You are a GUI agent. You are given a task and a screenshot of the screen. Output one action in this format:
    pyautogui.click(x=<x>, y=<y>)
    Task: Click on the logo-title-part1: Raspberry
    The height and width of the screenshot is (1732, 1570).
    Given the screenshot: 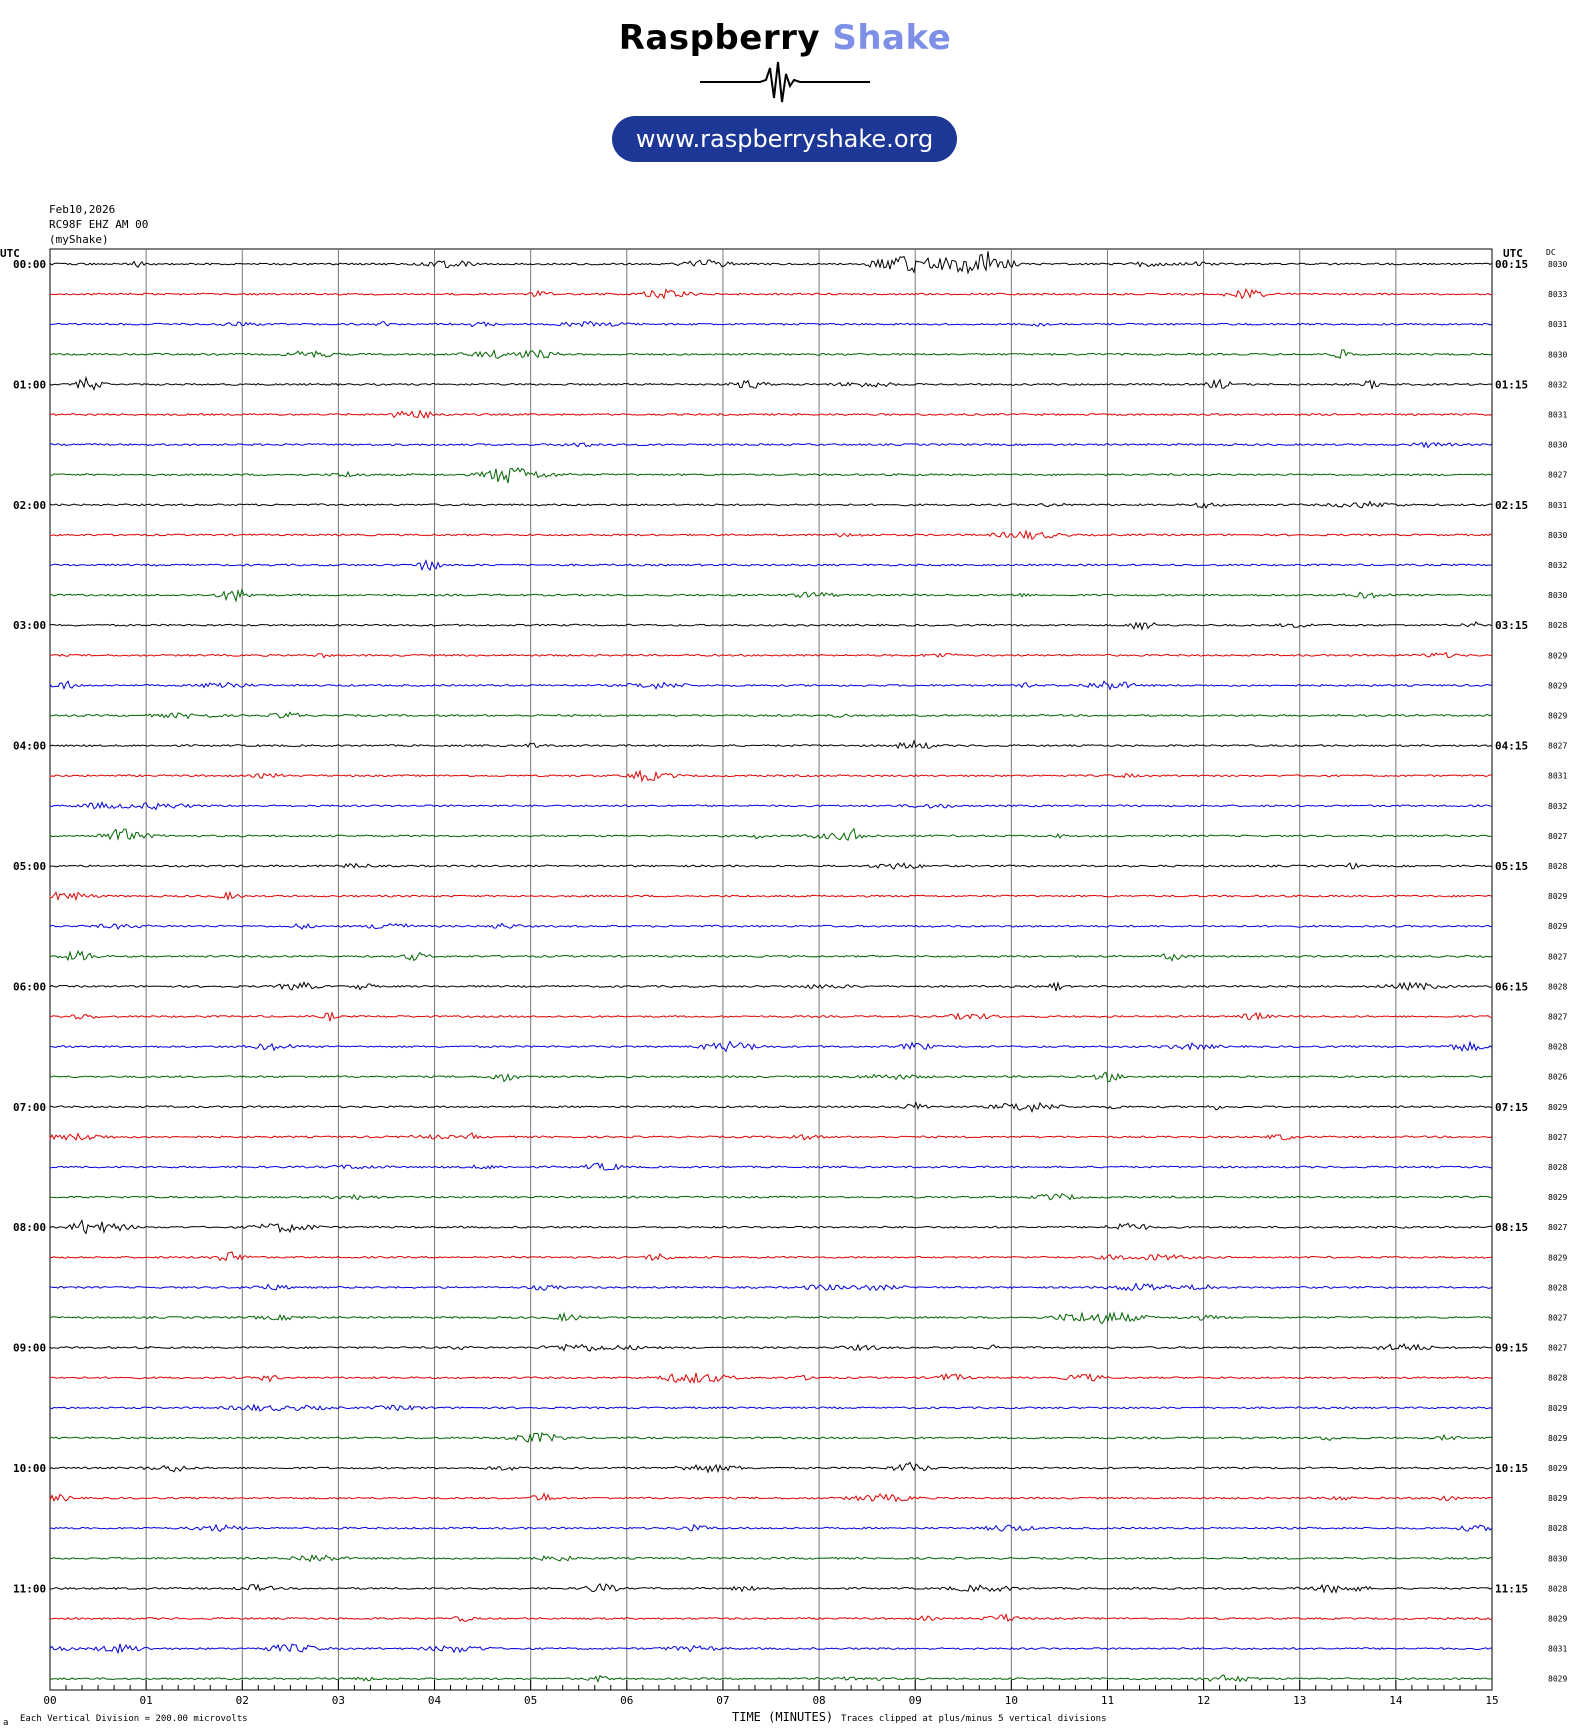 What is the action you would take?
    pyautogui.click(x=725, y=38)
    